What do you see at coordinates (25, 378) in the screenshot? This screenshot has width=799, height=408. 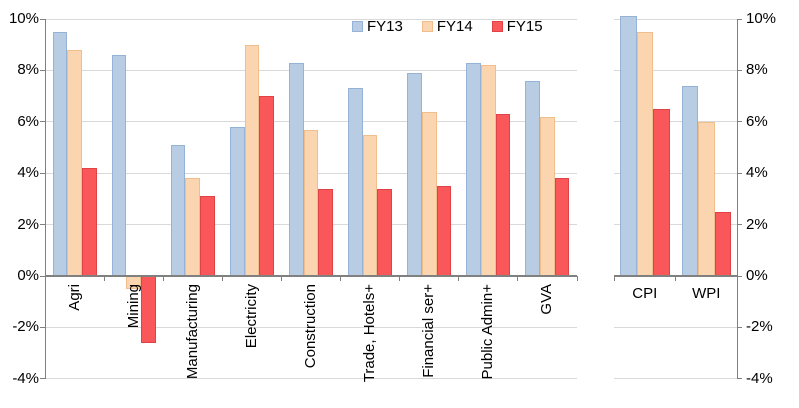 I see `y-axis-label-left: -4%` at bounding box center [25, 378].